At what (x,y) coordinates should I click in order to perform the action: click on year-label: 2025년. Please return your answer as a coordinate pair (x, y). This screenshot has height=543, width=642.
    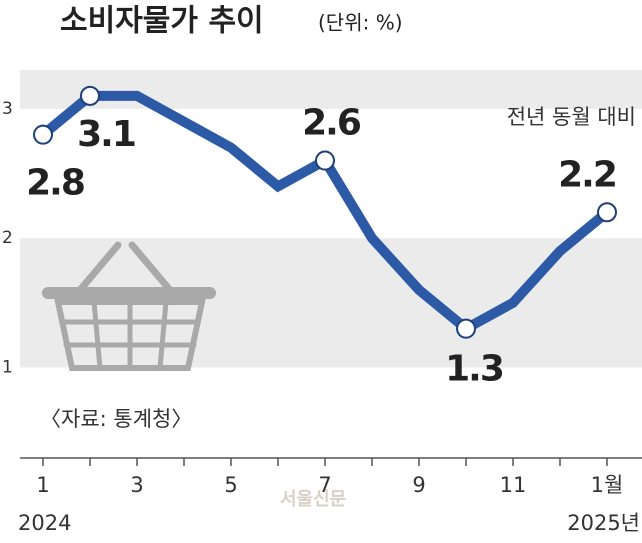
    Looking at the image, I should click on (603, 523).